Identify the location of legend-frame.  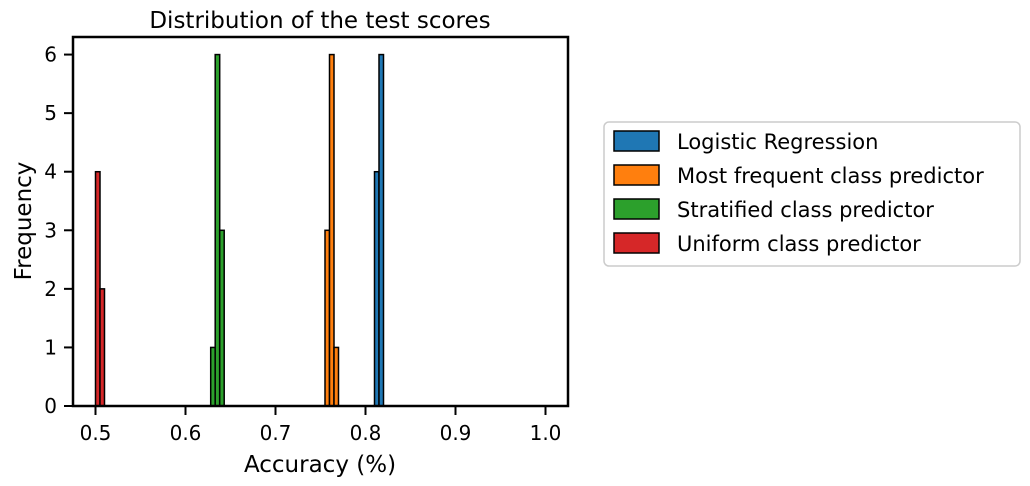
(812, 194).